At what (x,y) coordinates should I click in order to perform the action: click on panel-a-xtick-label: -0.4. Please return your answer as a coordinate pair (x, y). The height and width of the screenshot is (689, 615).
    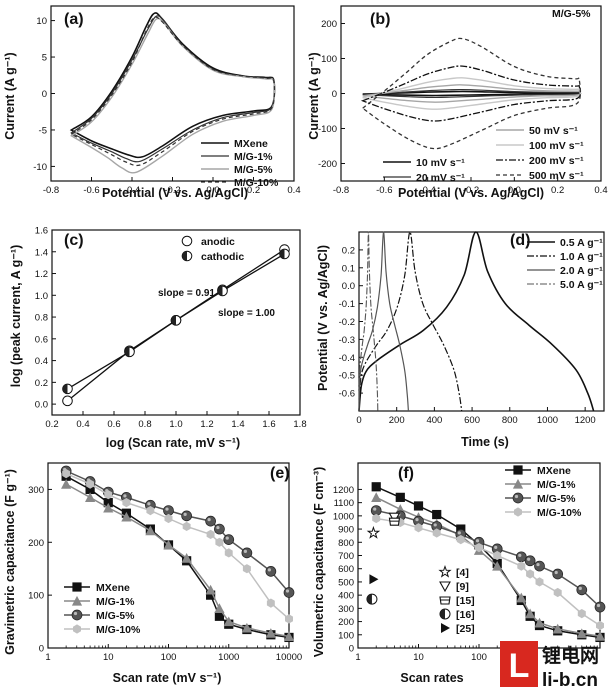
    Looking at the image, I should click on (132, 190).